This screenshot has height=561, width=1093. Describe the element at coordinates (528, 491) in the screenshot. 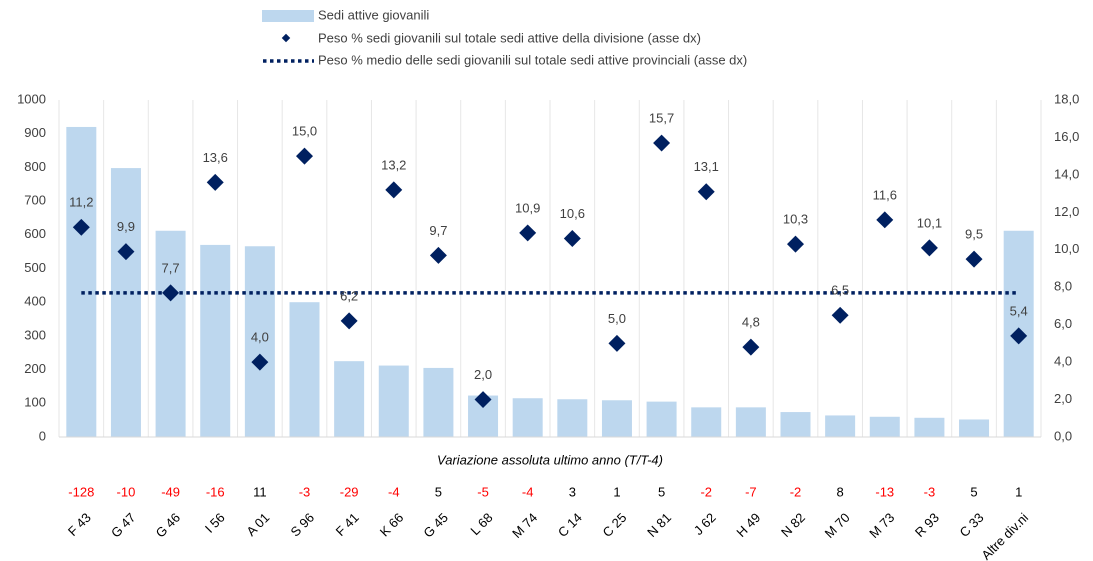

I see `variation-value: -4` at that location.